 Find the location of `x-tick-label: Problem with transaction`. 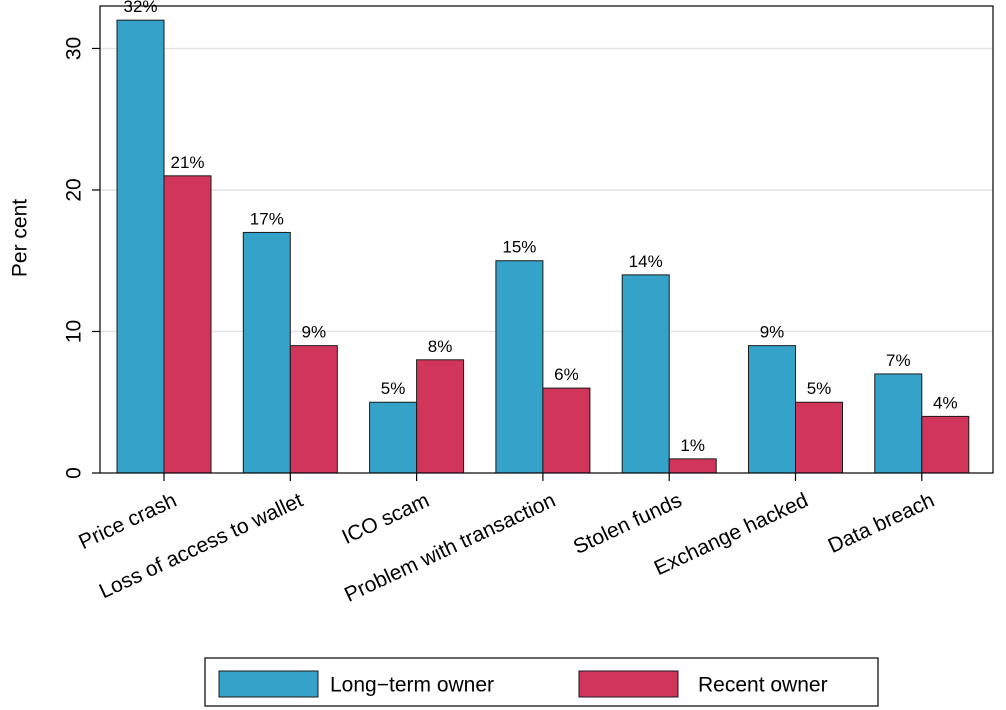

x-tick-label: Problem with transaction is located at coordinates (450, 548).